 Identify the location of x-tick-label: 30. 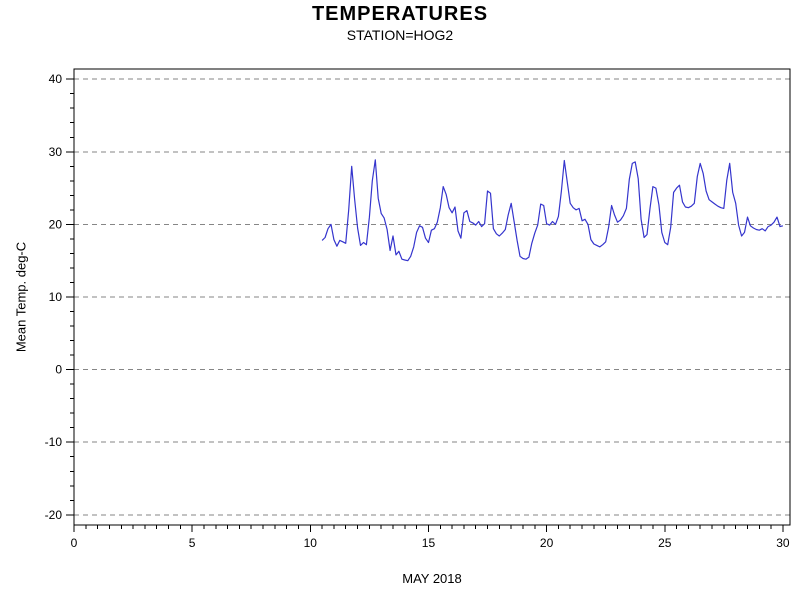
(783, 543).